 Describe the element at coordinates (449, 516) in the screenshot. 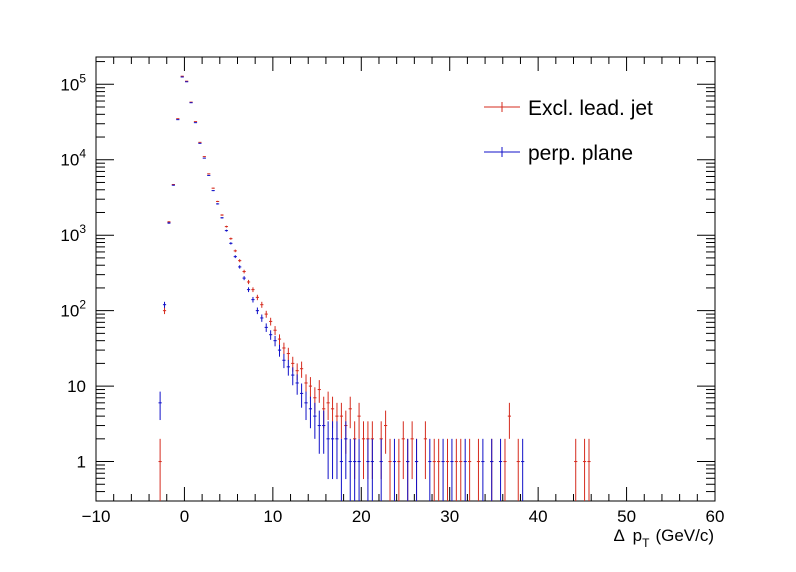

I see `x-tick-label: 30` at that location.